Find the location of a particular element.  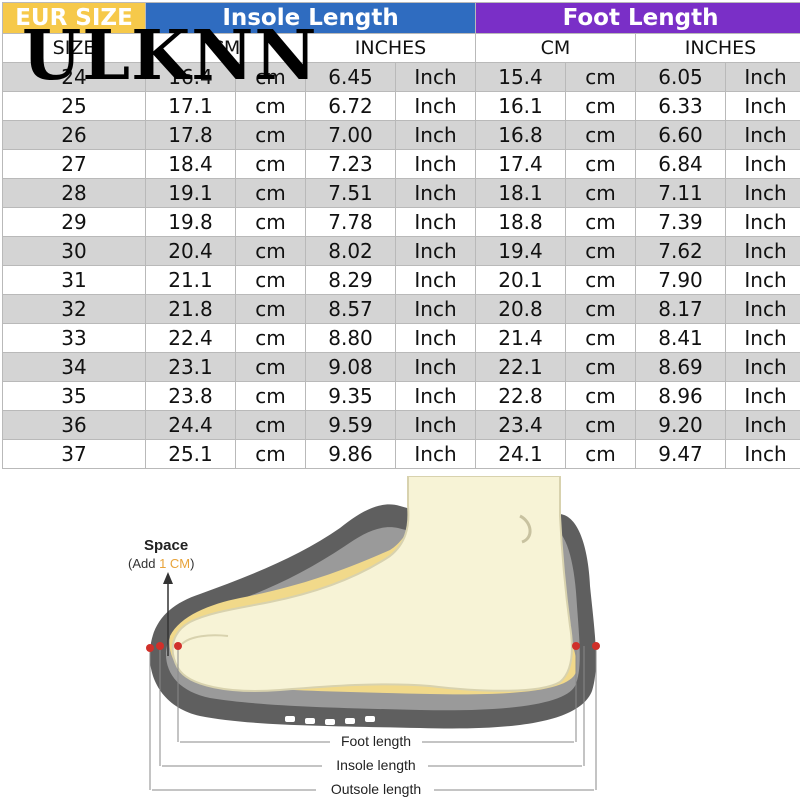

insole-inch-cell: 9.35 is located at coordinates (350, 396).